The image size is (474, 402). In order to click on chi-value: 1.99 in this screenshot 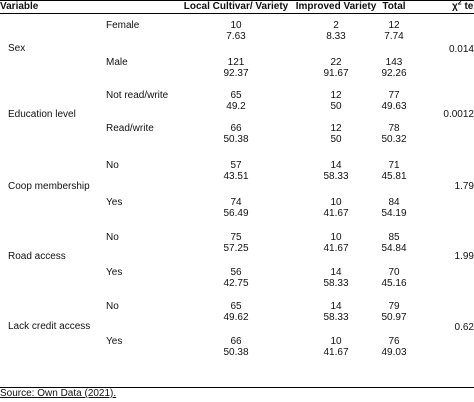, I will do `click(464, 256)`.